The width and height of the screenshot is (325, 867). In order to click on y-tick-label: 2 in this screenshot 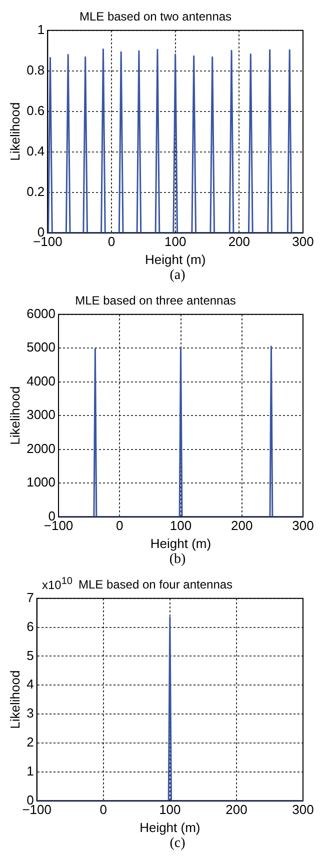, I will do `click(30, 742)`.